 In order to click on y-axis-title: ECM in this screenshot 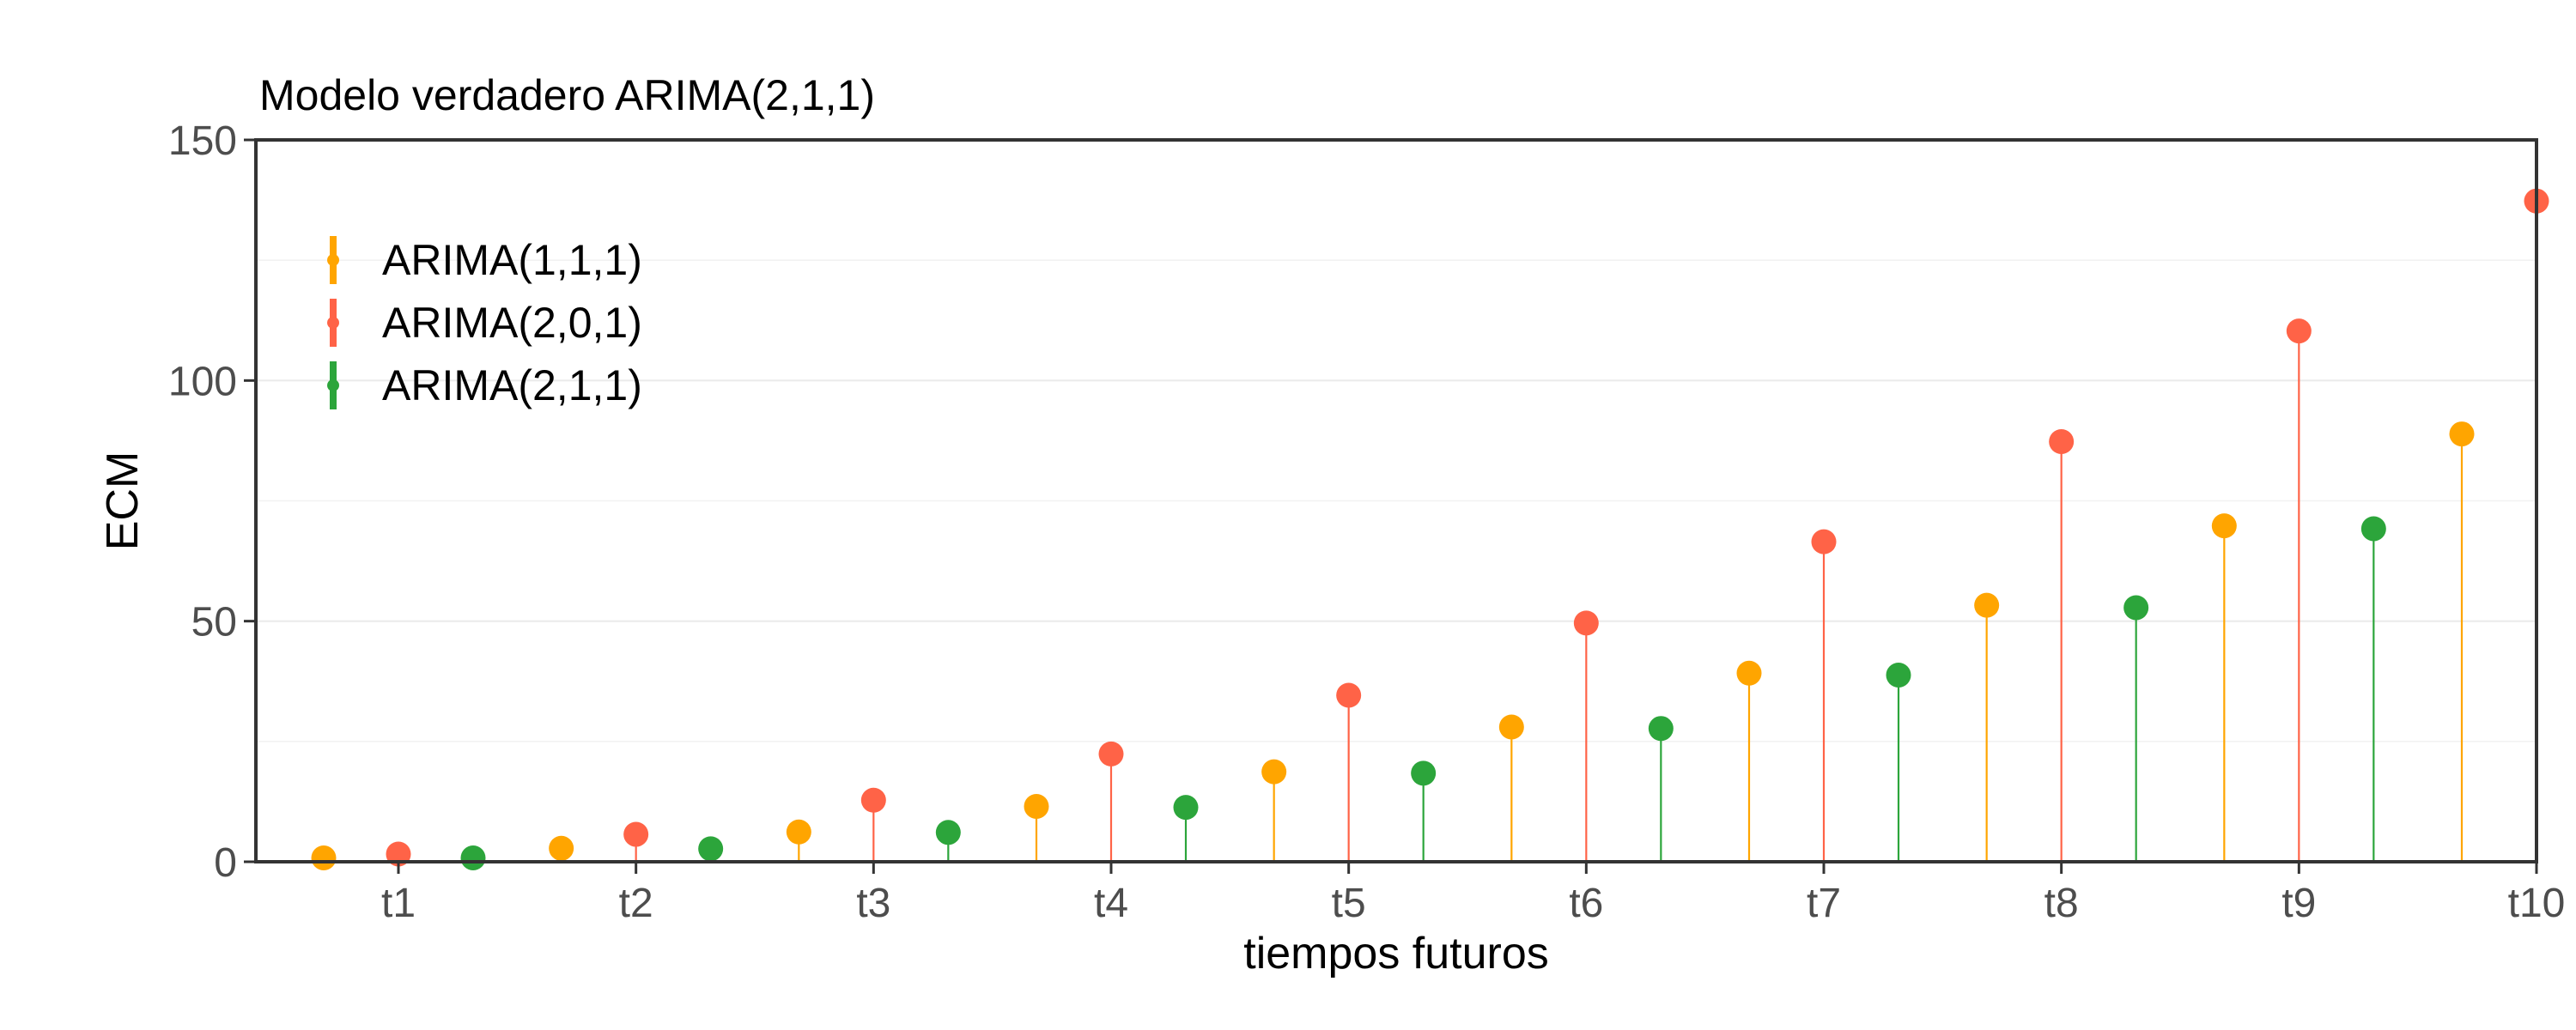, I will do `click(123, 501)`.